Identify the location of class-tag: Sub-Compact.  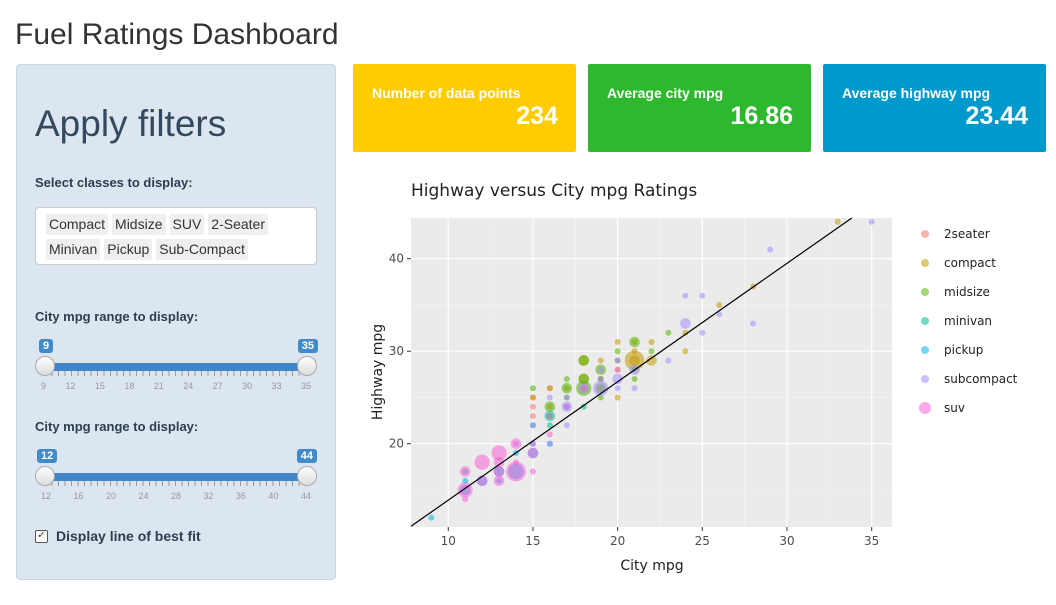
(202, 249).